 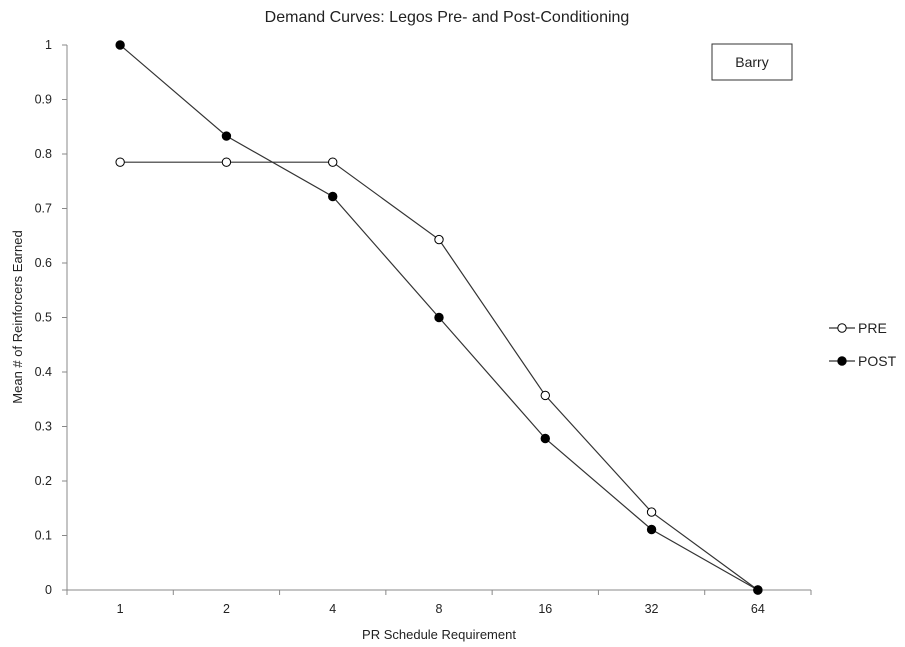 I want to click on y-tick-label: 0.3, so click(x=43, y=427).